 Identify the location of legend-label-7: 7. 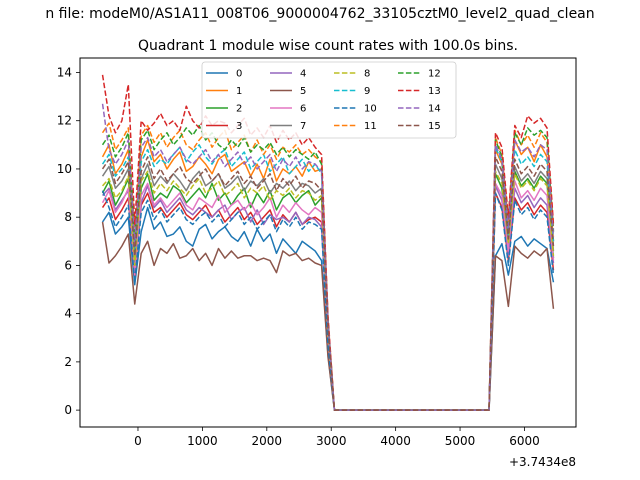
(303, 126).